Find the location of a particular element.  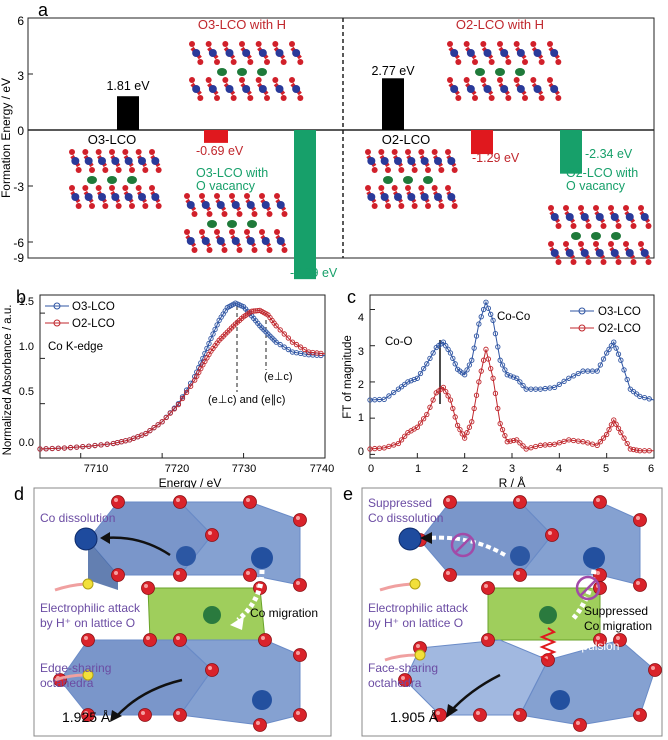

d-edge-arrowhead is located at coordinates (116, 716).